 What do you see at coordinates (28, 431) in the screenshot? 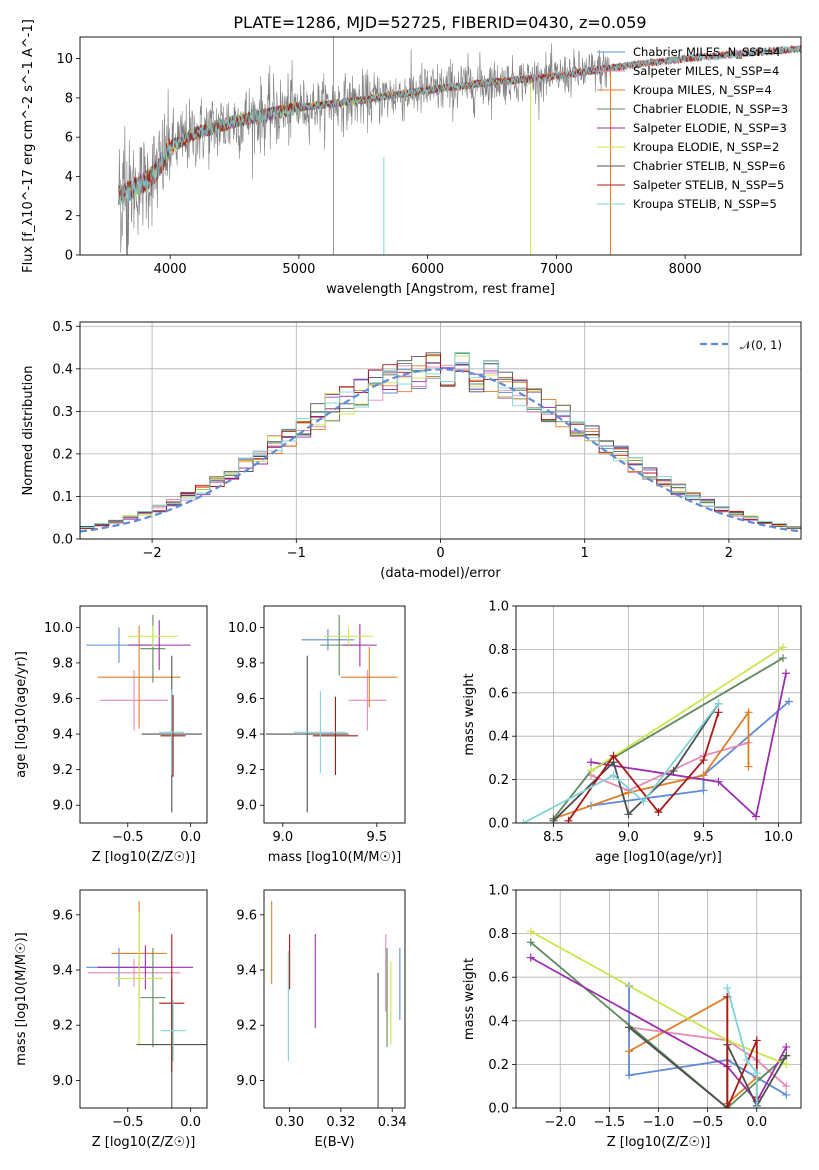
I see `y-axis-label: Normed distribution` at bounding box center [28, 431].